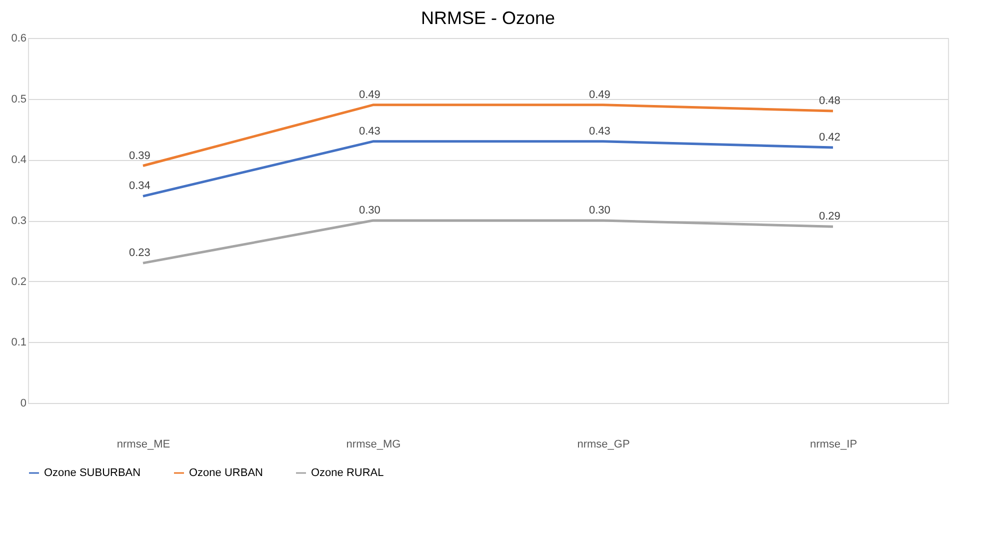 The image size is (985, 536). What do you see at coordinates (829, 101) in the screenshot?
I see `data-label: 0.48` at bounding box center [829, 101].